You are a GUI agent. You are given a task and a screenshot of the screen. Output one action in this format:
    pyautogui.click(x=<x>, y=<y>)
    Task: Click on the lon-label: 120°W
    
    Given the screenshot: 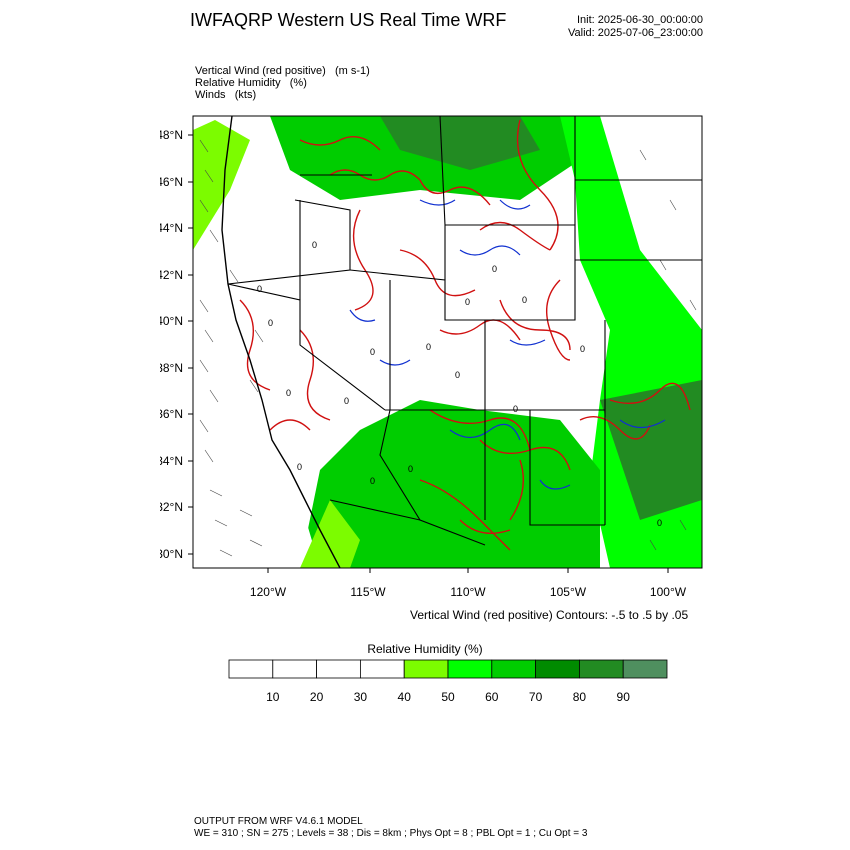 What is the action you would take?
    pyautogui.click(x=268, y=592)
    